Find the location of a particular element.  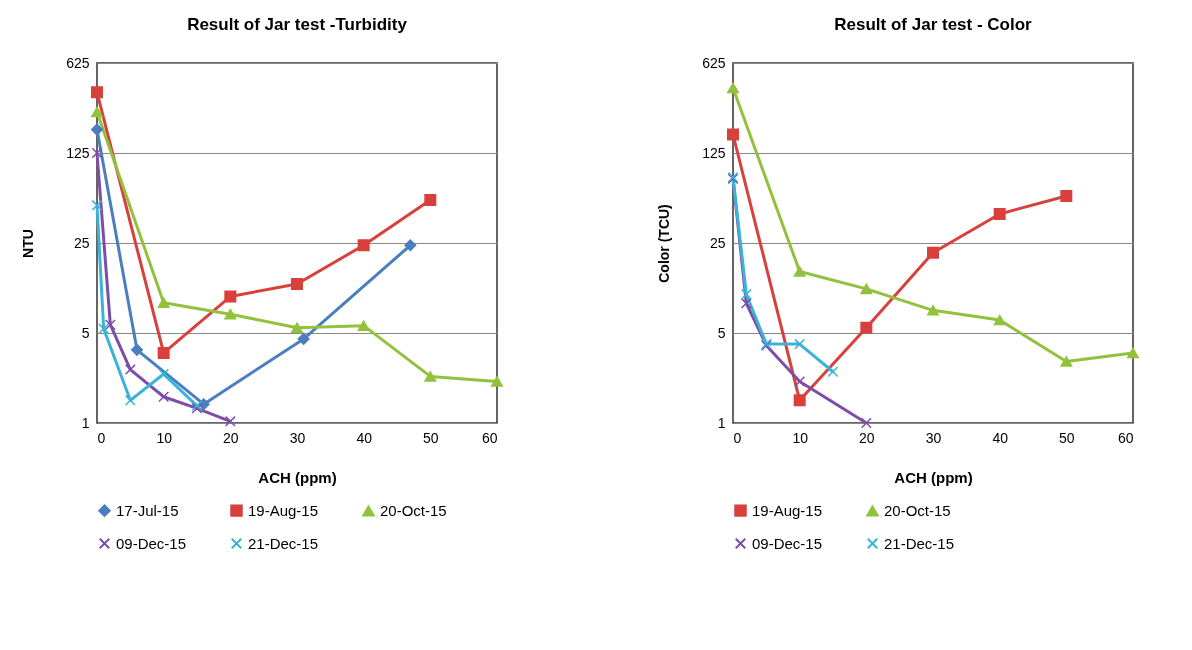

legend-label: 17-Jul-15 is located at coordinates (147, 510).